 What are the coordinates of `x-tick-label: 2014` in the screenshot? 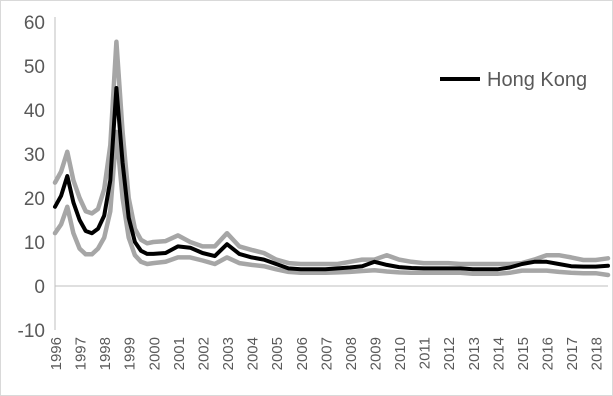 It's located at (498, 353).